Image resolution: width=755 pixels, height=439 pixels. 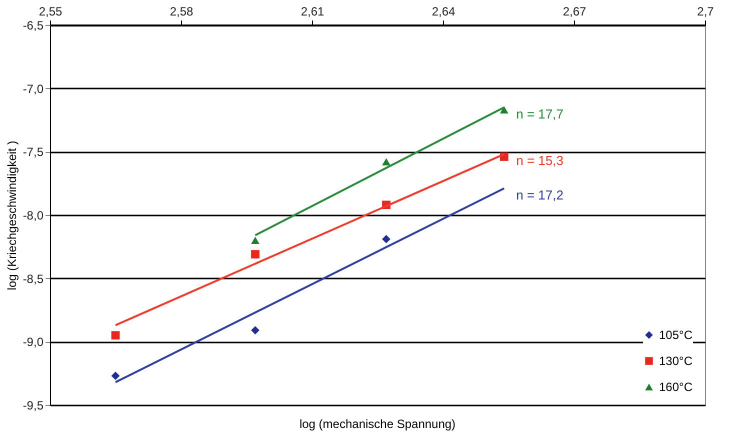 What do you see at coordinates (50, 11) in the screenshot?
I see `x-tick-label: 2,55` at bounding box center [50, 11].